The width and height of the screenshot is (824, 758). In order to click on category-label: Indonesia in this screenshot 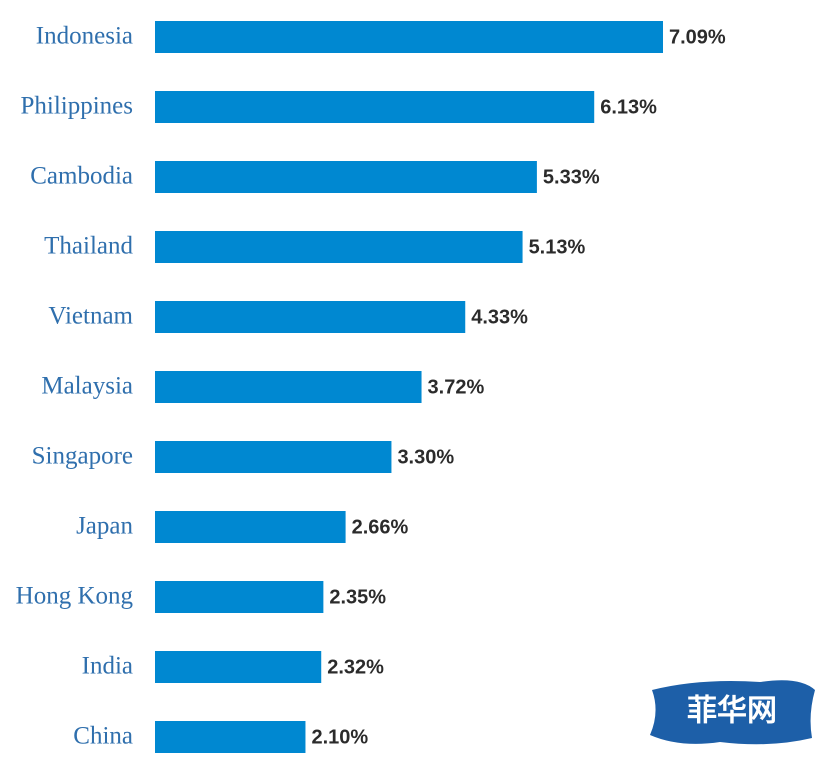, I will do `click(84, 36)`.